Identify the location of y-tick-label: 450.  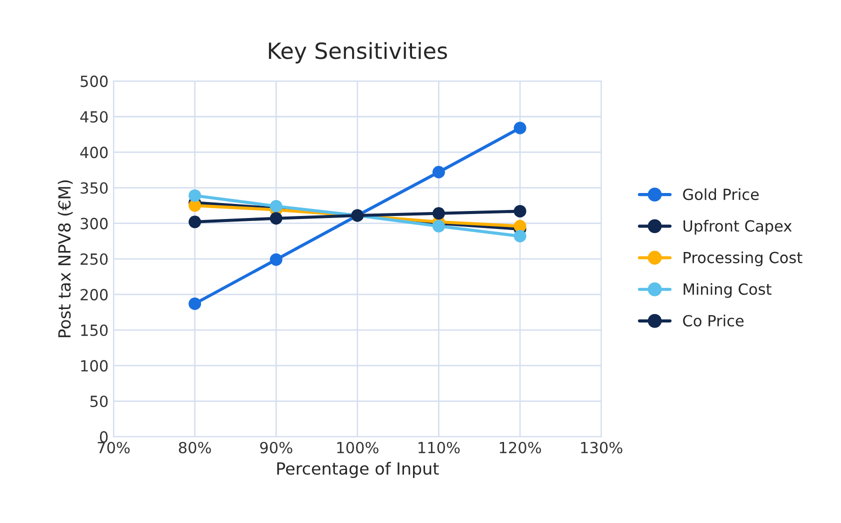
(94, 117).